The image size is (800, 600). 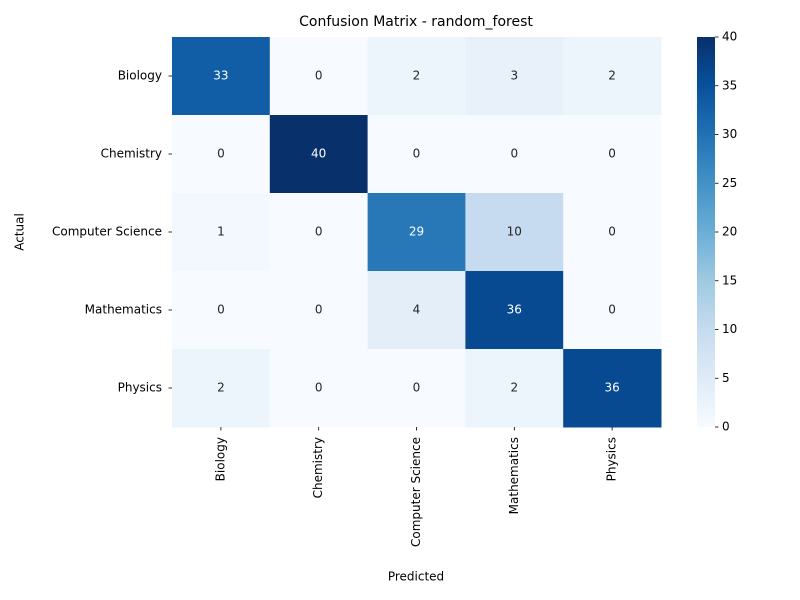 I want to click on x-tick-label: Physics, so click(x=612, y=459).